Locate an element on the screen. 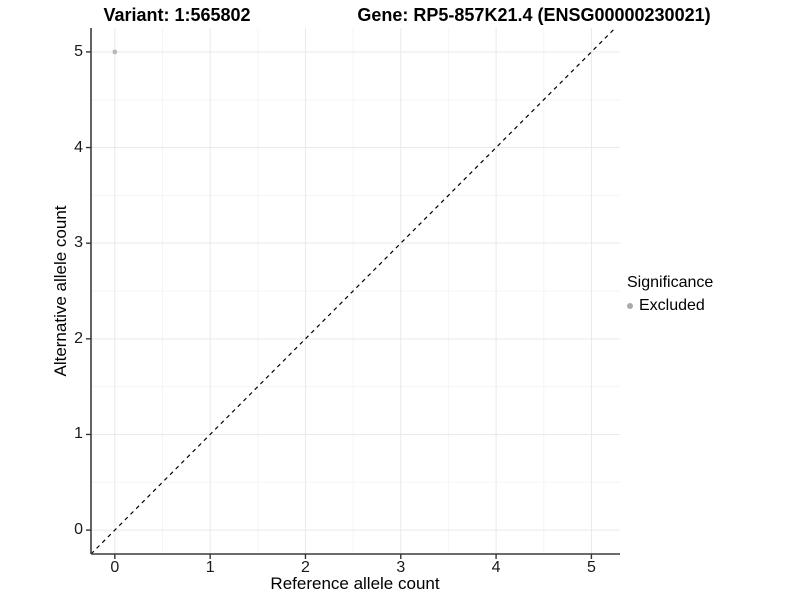  legend-entry-excluded: Excluded is located at coordinates (670, 306).